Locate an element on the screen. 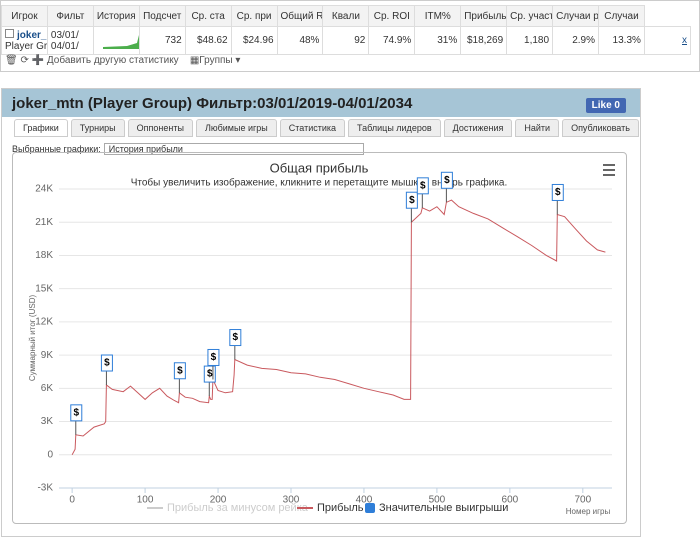  legend-label: Прибыль is located at coordinates (340, 508).